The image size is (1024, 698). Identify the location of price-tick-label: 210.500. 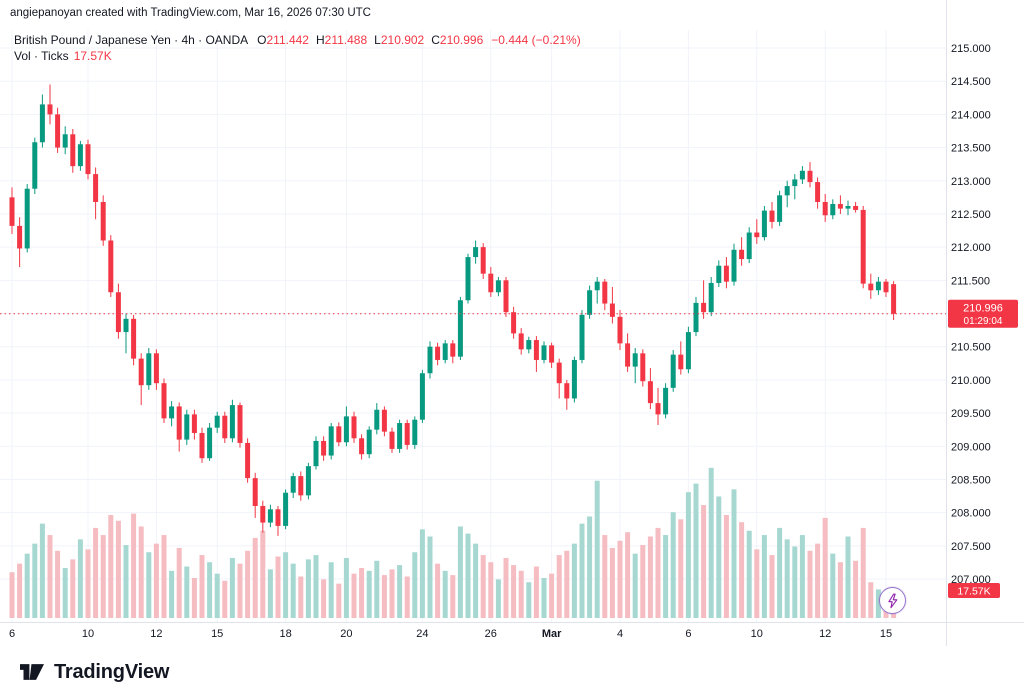
(971, 348).